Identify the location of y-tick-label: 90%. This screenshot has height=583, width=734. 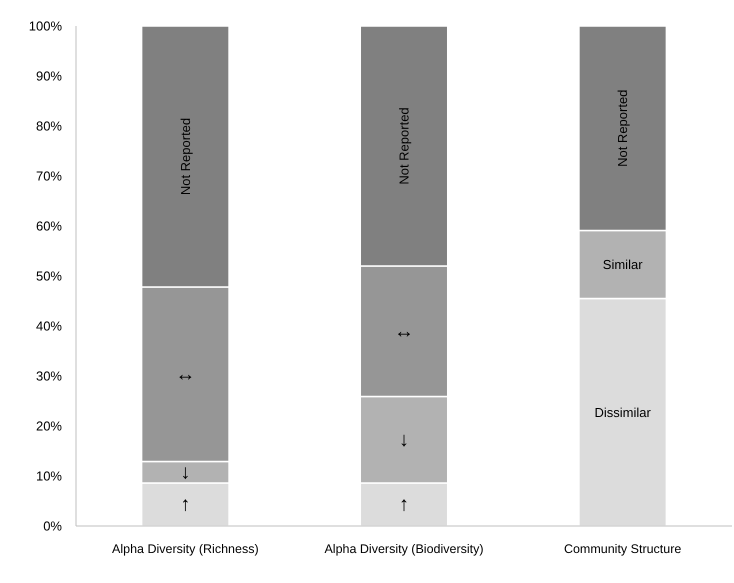
(49, 76).